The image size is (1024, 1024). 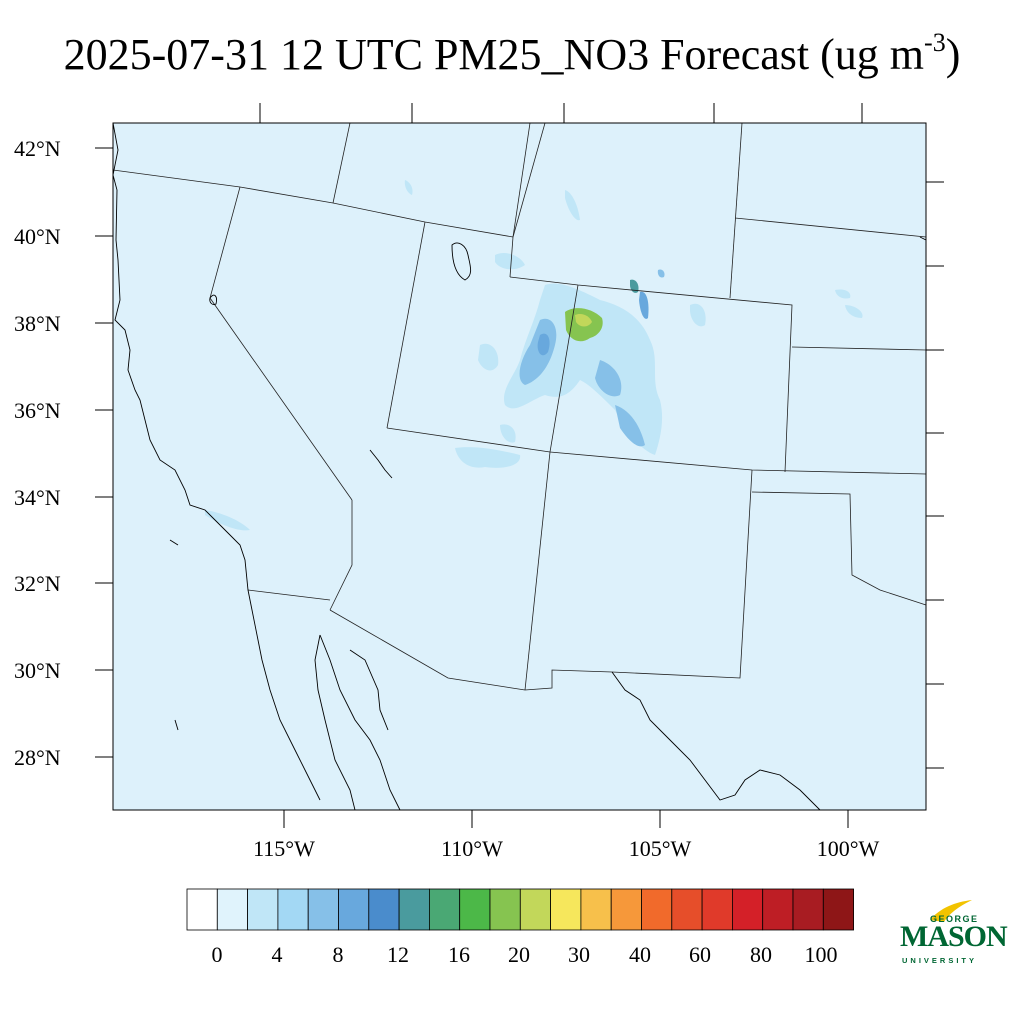 What do you see at coordinates (37, 497) in the screenshot?
I see `lat-label: 34°N` at bounding box center [37, 497].